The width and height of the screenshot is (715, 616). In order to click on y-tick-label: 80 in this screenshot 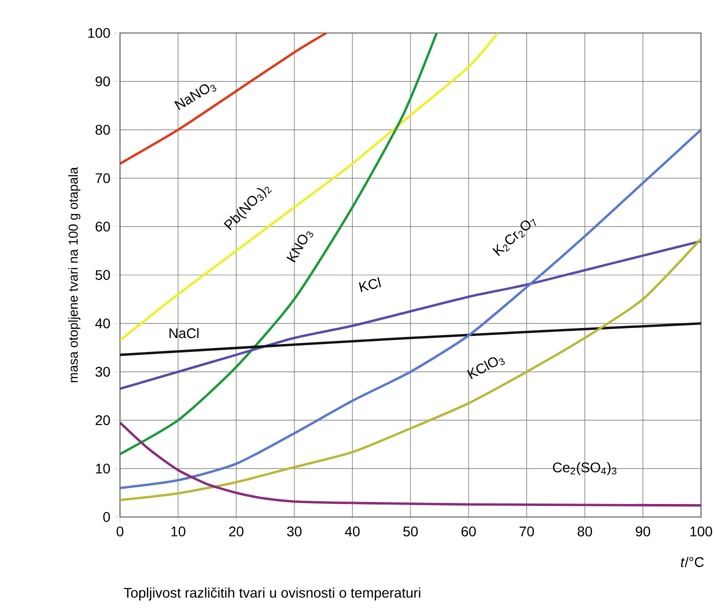, I will do `click(103, 129)`.